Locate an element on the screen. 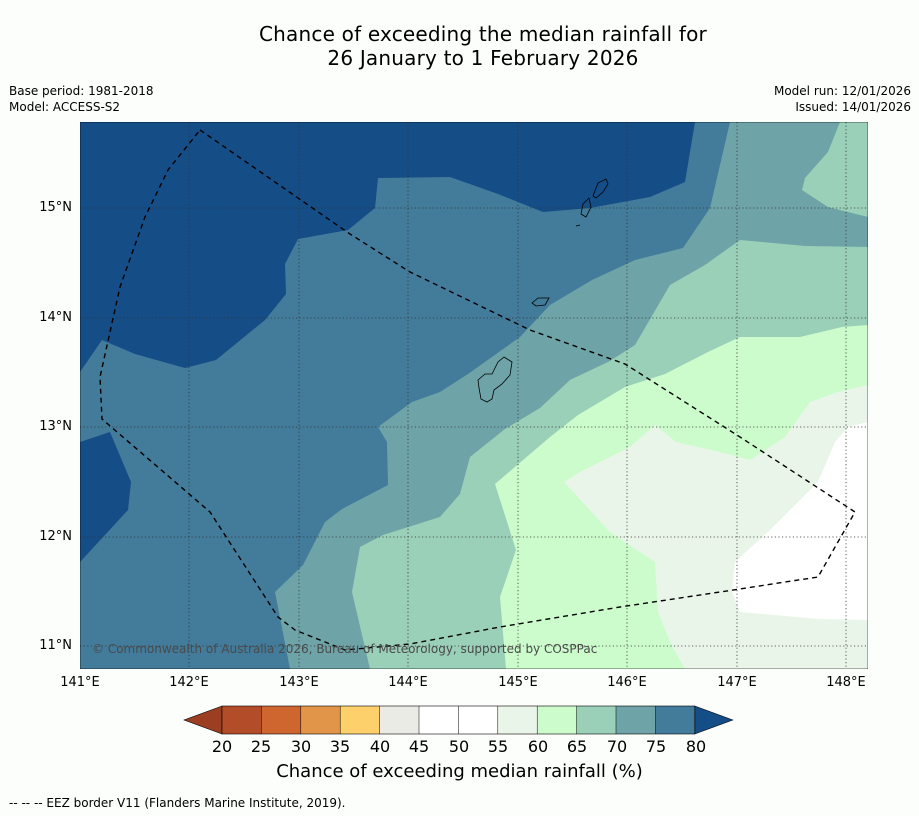  lat-tick-12n: 12°N is located at coordinates (55, 536).